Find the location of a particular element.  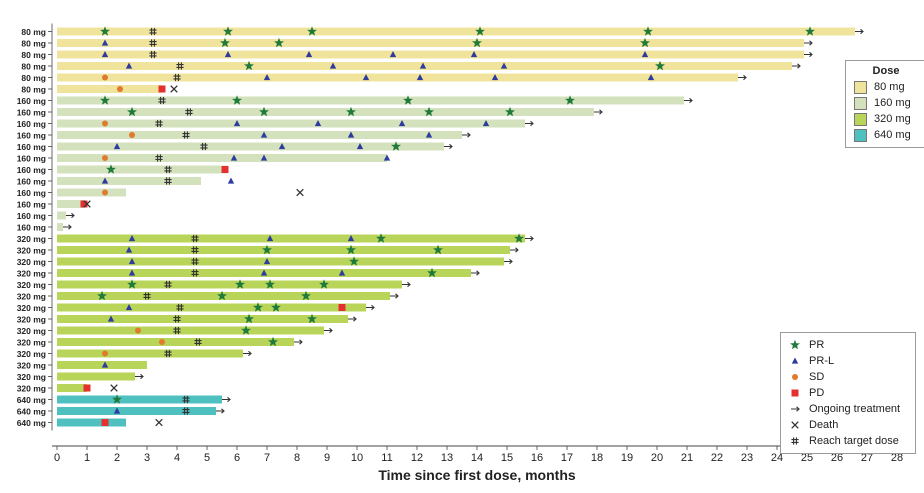

dose-label: 640 mg is located at coordinates (31, 400).